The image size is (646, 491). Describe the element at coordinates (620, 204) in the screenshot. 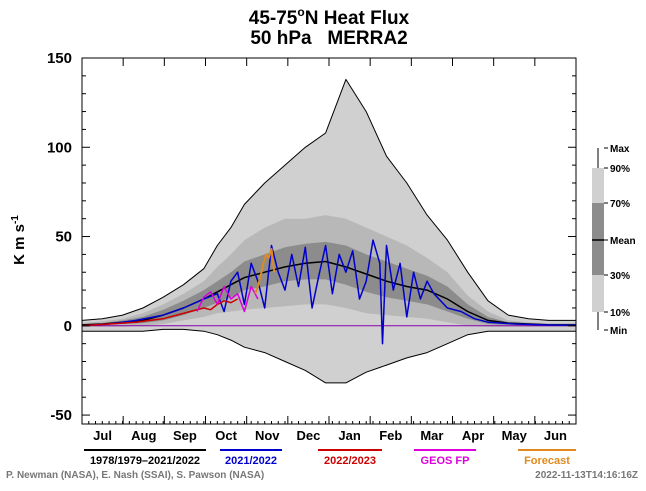

I see `pbar-label: 70%` at that location.